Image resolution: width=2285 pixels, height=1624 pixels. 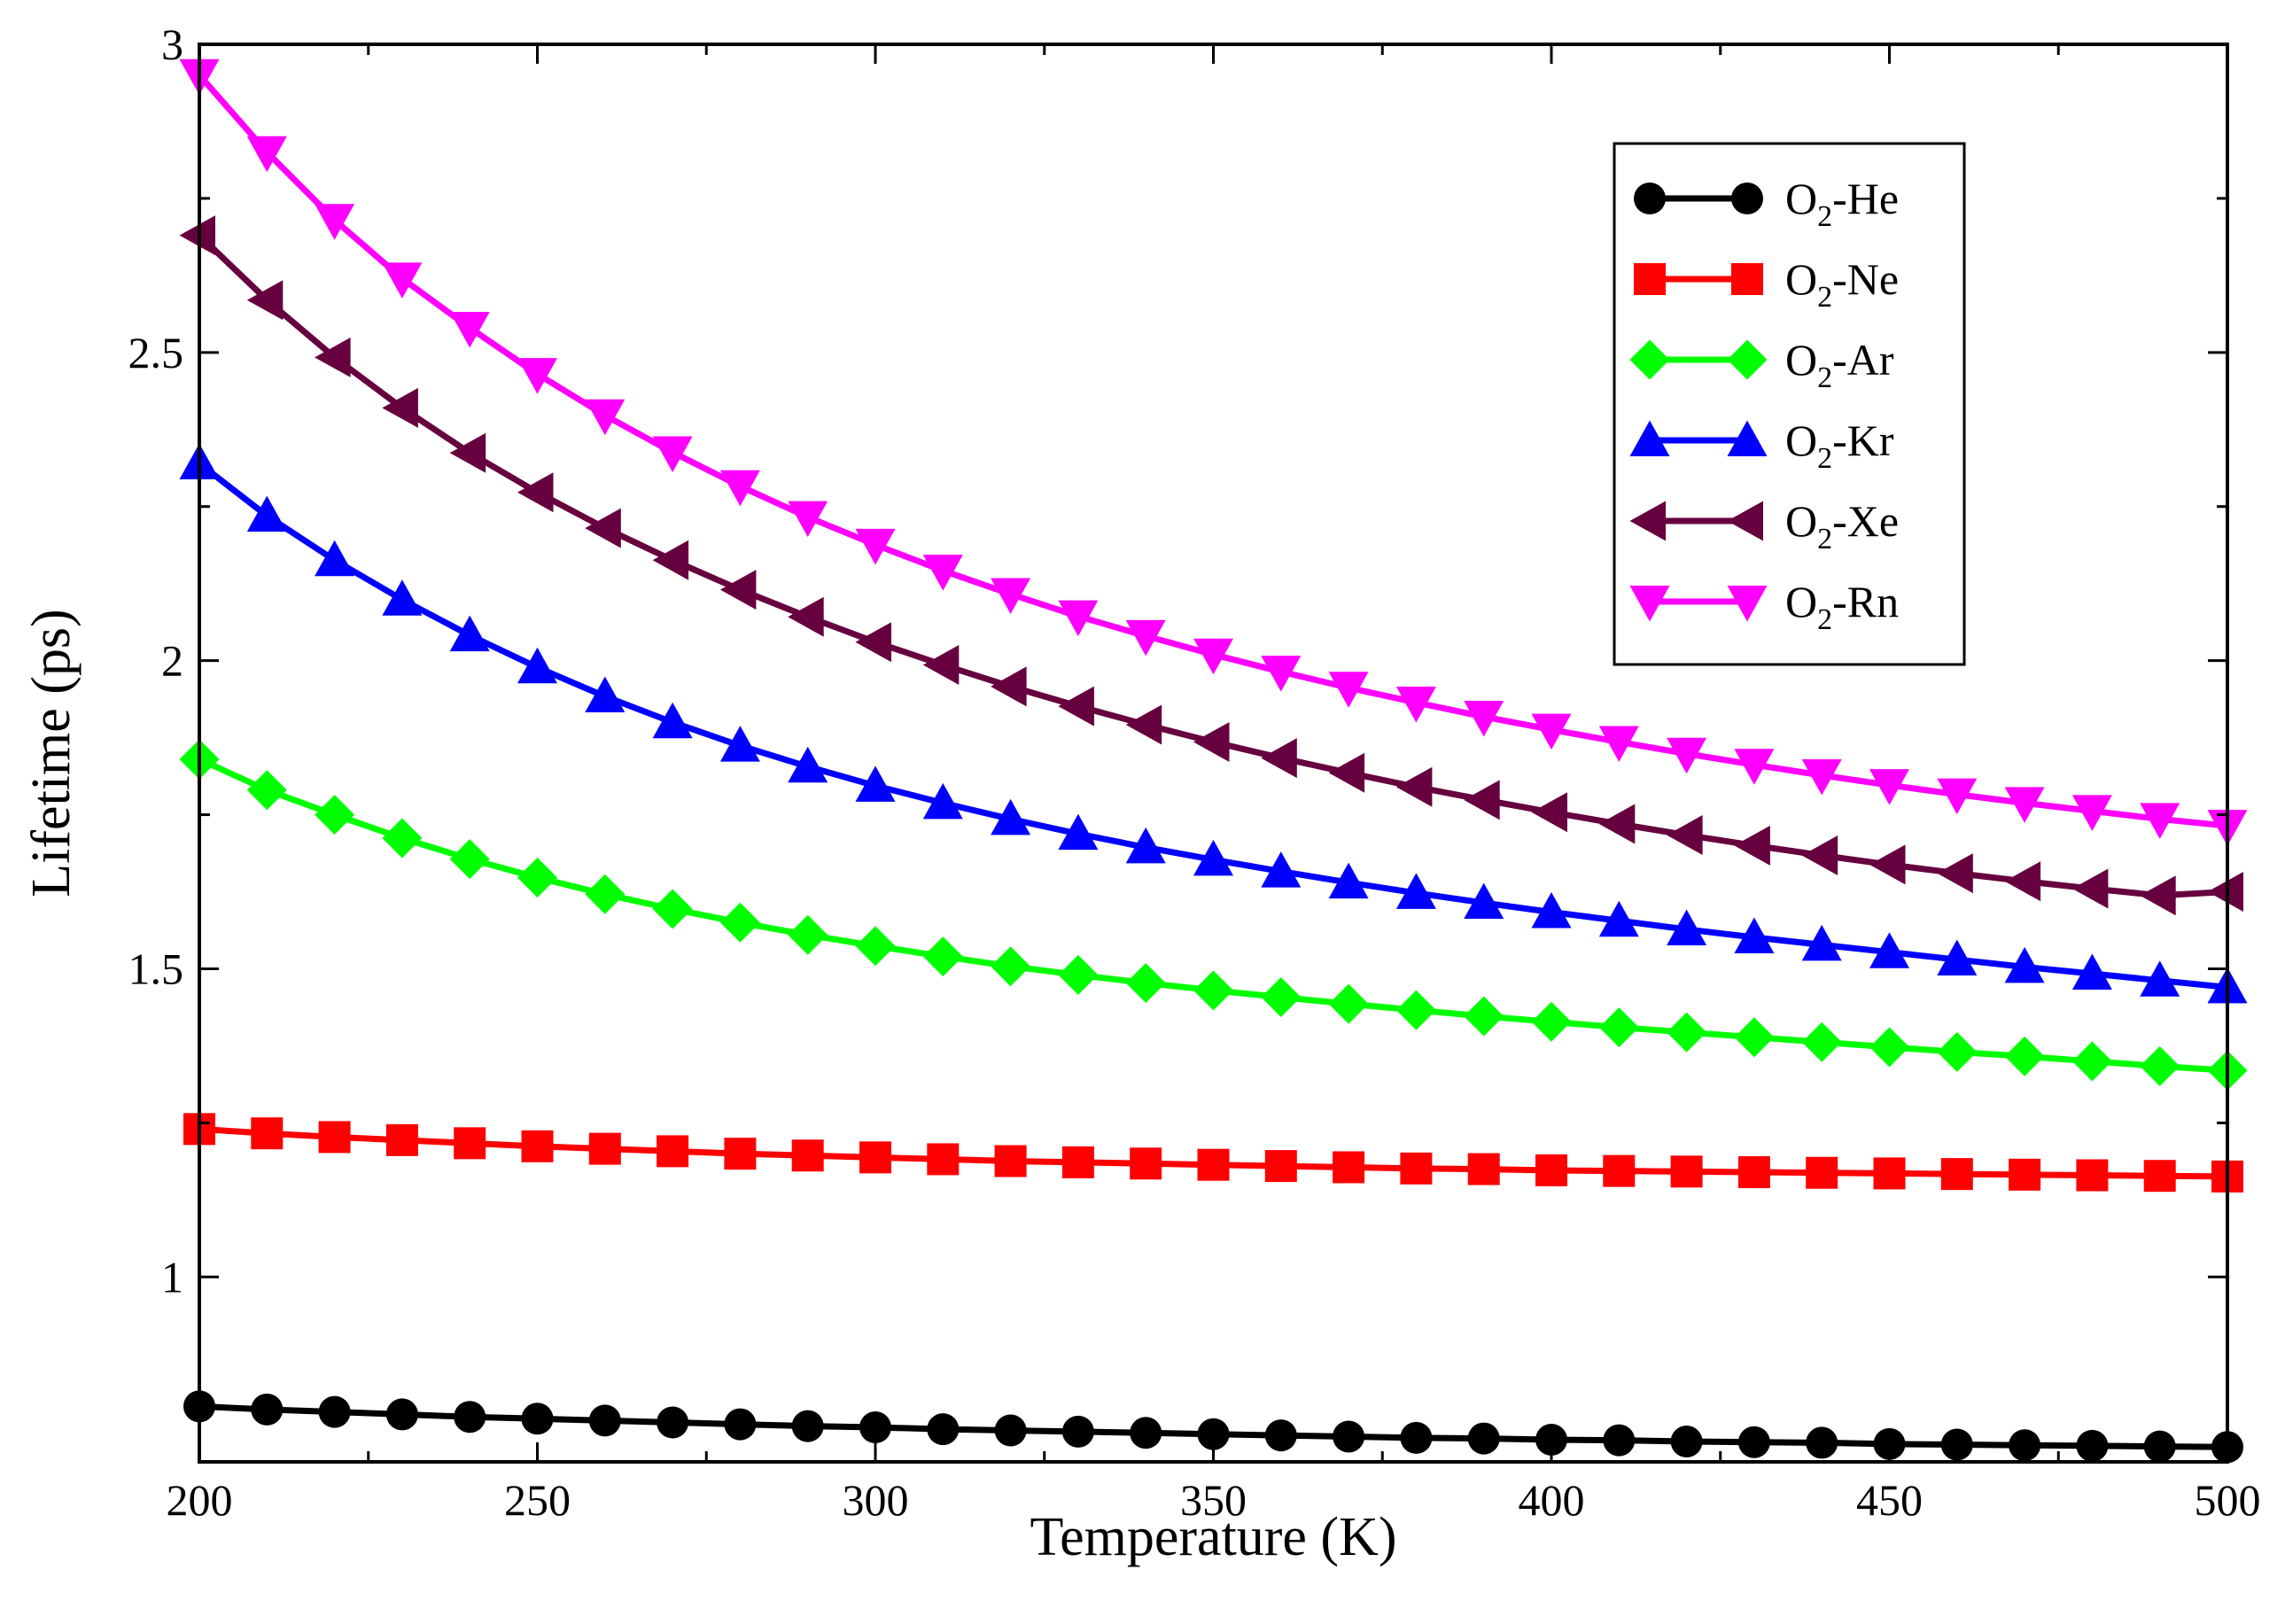 What do you see at coordinates (1842, 203) in the screenshot?
I see `legend-label: O2-He` at bounding box center [1842, 203].